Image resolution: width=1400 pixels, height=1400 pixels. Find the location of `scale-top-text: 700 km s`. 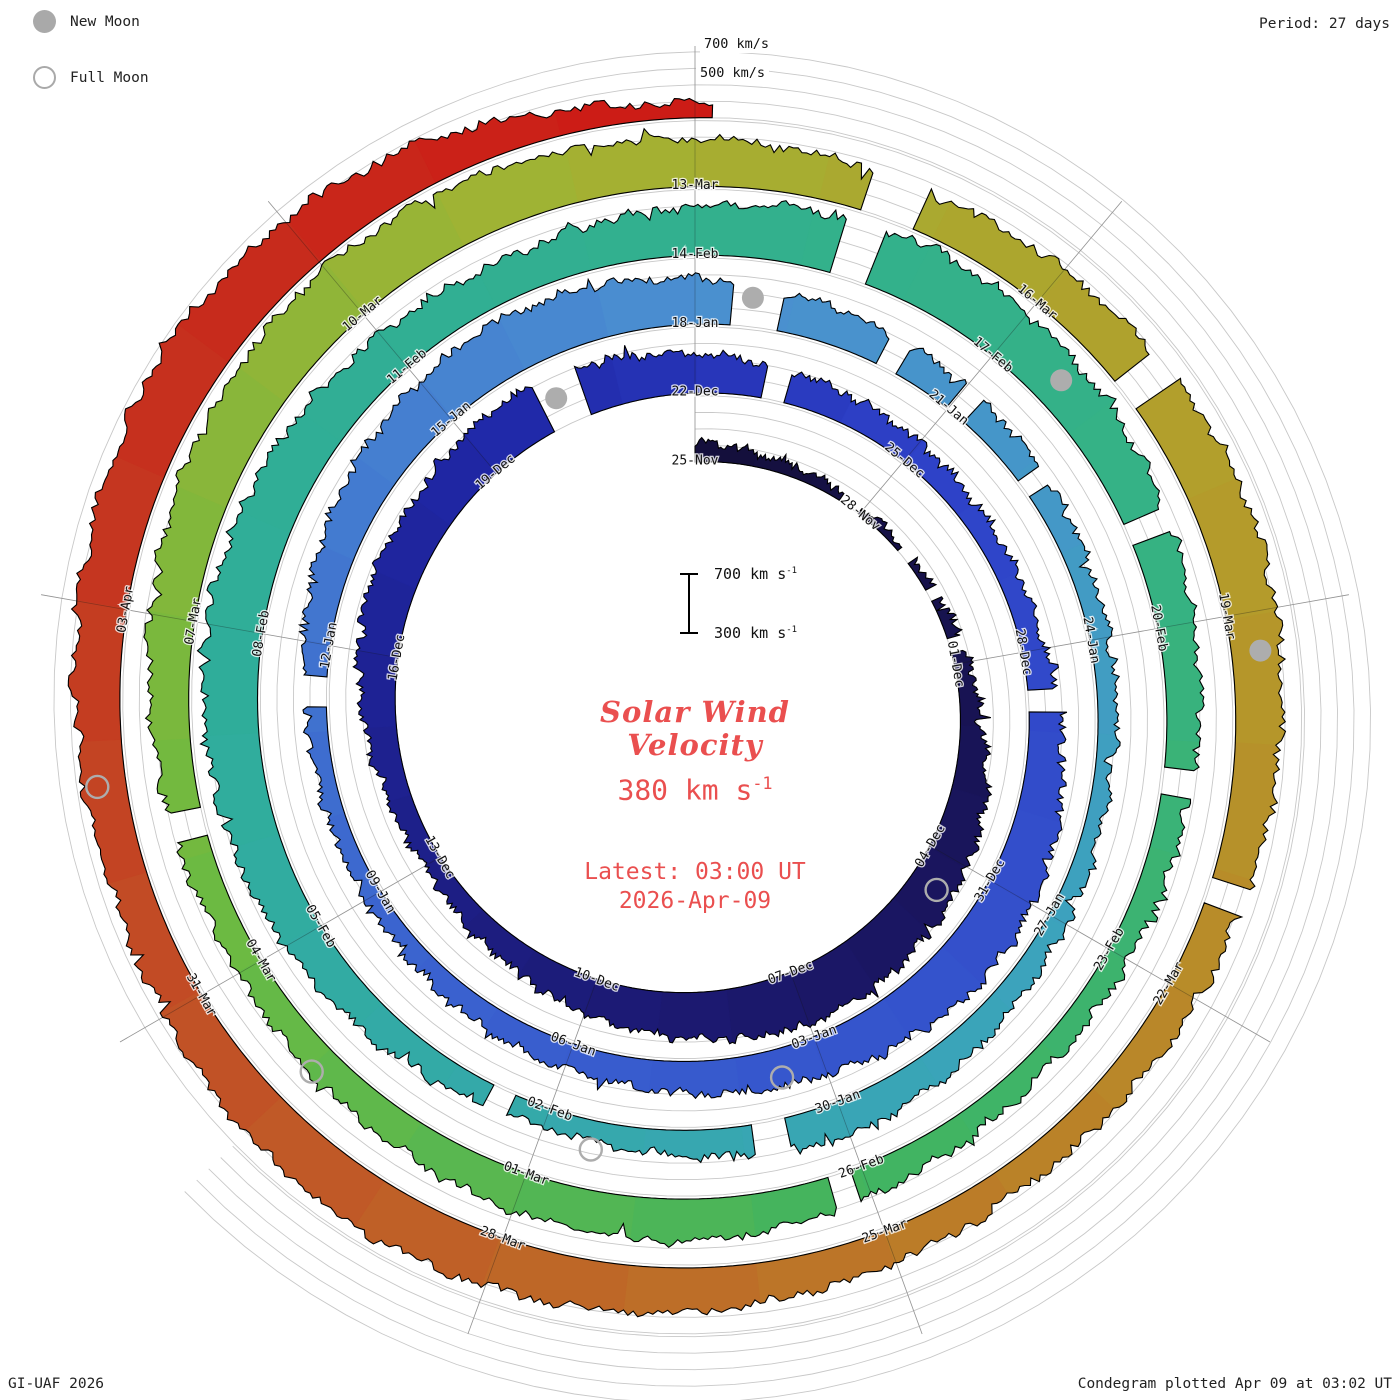

scale-top-text: 700 km s is located at coordinates (750, 574).